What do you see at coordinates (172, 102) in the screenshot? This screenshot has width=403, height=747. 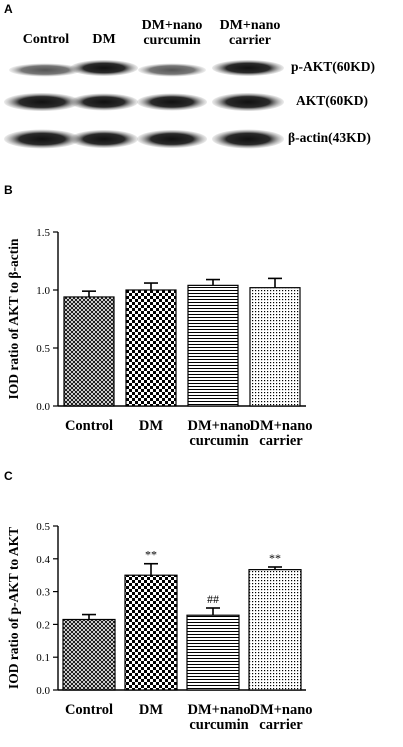 I see `band-akt-curcumin` at bounding box center [172, 102].